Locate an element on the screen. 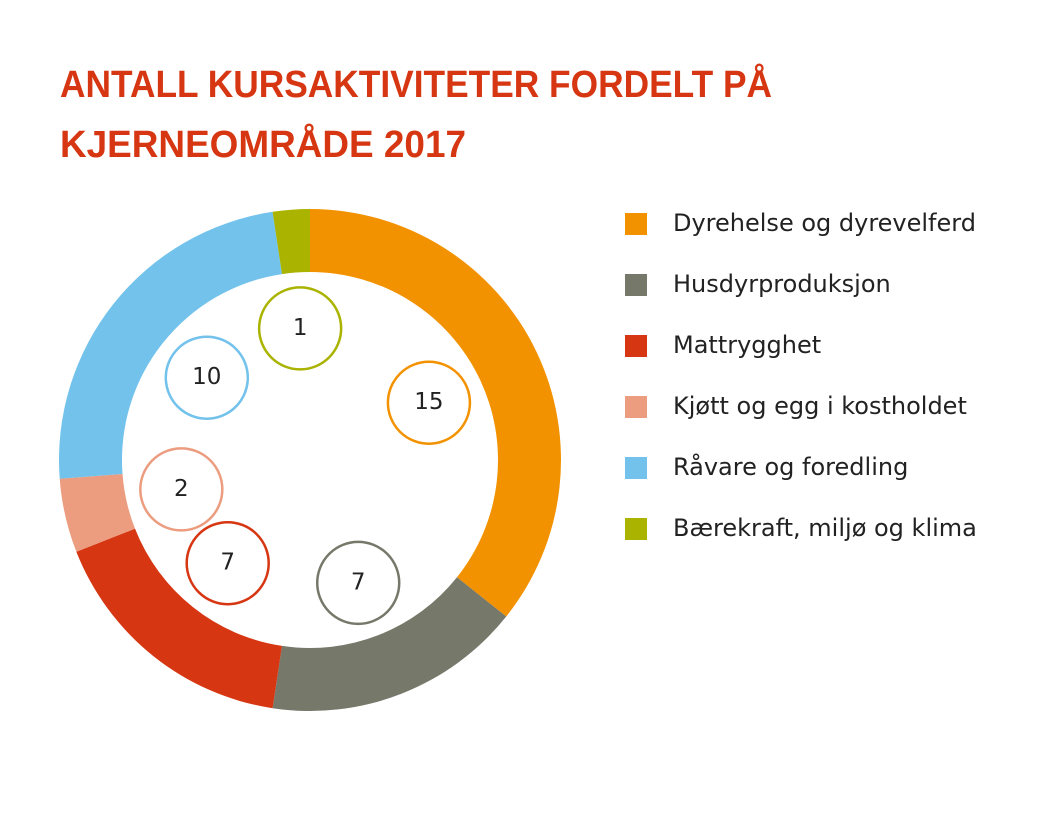  data-label: 10 is located at coordinates (206, 377).